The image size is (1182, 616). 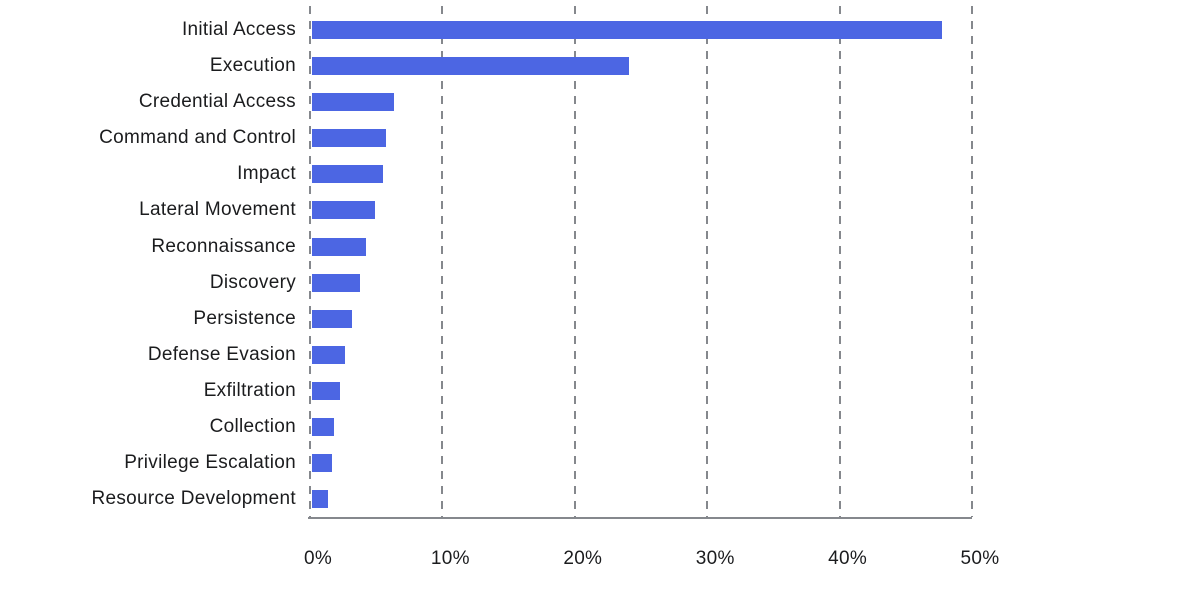 I want to click on category-label: Discovery, so click(x=252, y=282).